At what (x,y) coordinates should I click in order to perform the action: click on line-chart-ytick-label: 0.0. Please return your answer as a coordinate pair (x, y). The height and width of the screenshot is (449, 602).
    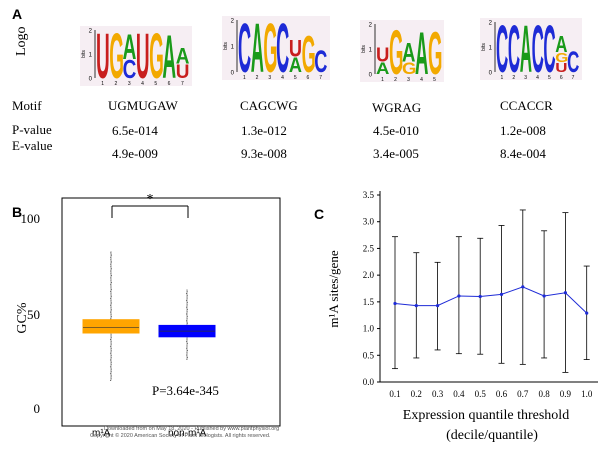
    Looking at the image, I should click on (369, 382).